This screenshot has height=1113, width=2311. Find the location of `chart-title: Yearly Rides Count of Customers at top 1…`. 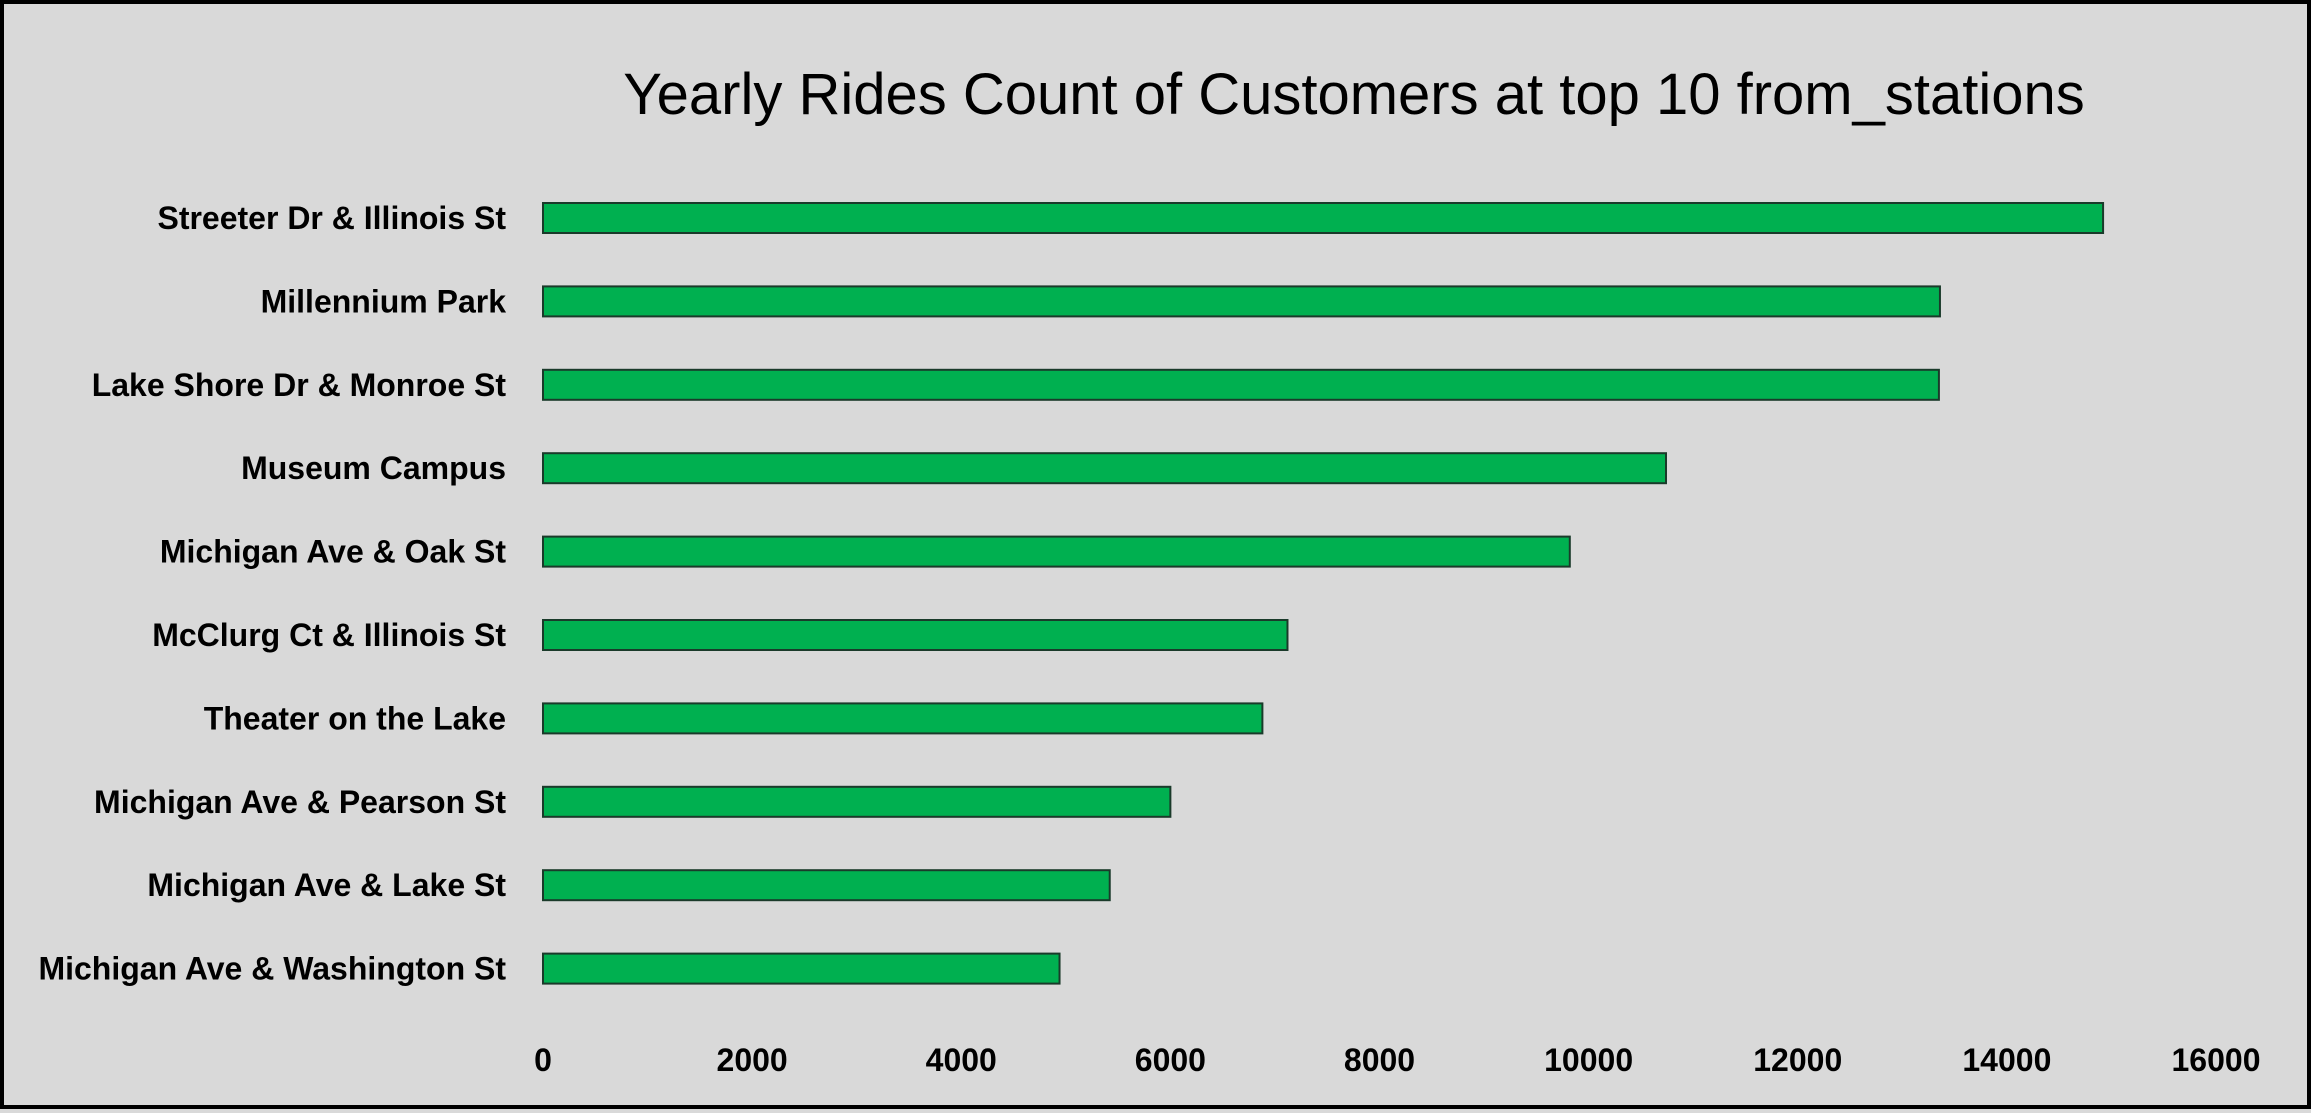

chart-title: Yearly Rides Count of Customers at top 1… is located at coordinates (1353, 94).